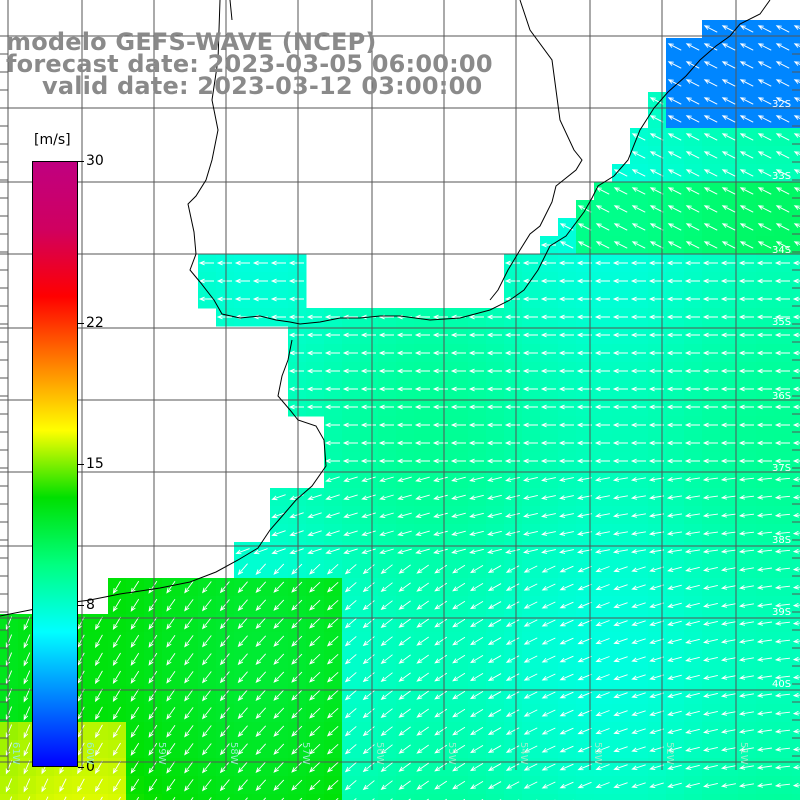  I want to click on colorbar-tick-label: 15, so click(95, 464).